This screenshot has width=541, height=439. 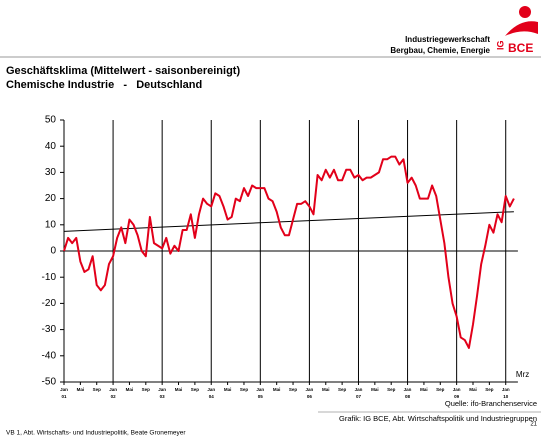 What do you see at coordinates (440, 50) in the screenshot?
I see `org-line2: Bergbau, Chemie, Energie` at bounding box center [440, 50].